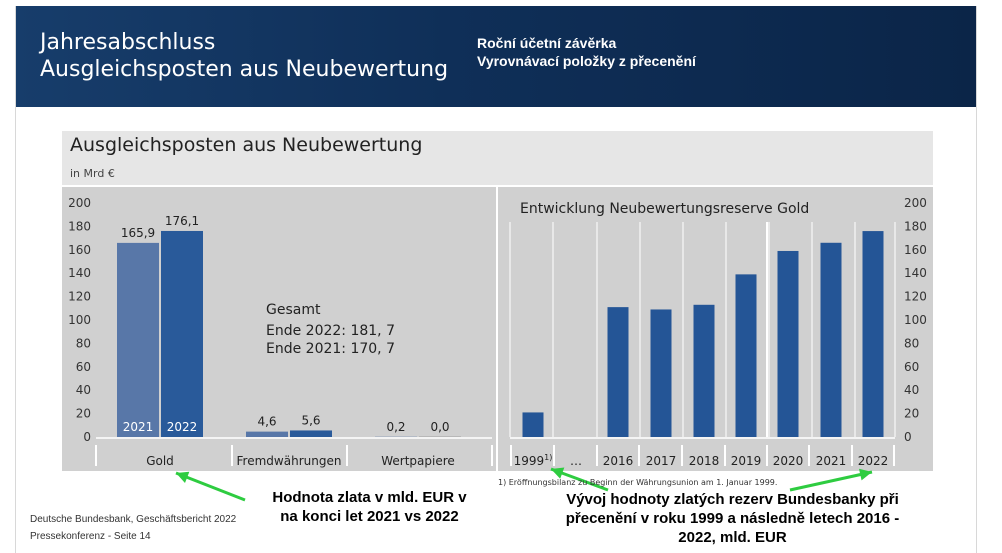 The image size is (1002, 553). I want to click on left-y-tick: 80, so click(83, 343).